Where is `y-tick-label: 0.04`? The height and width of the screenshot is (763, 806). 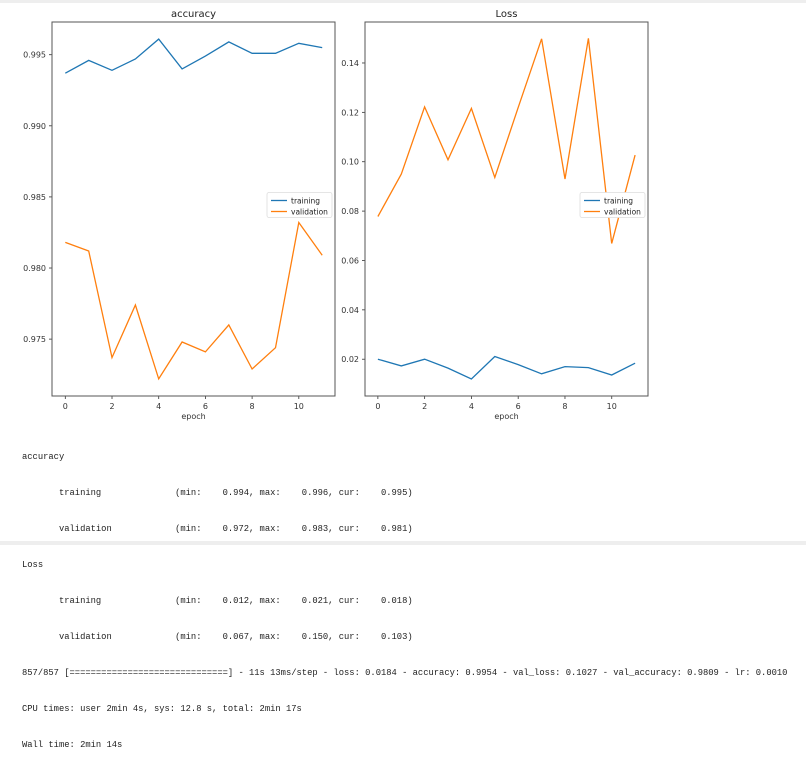
y-tick-label: 0.04 is located at coordinates (350, 310).